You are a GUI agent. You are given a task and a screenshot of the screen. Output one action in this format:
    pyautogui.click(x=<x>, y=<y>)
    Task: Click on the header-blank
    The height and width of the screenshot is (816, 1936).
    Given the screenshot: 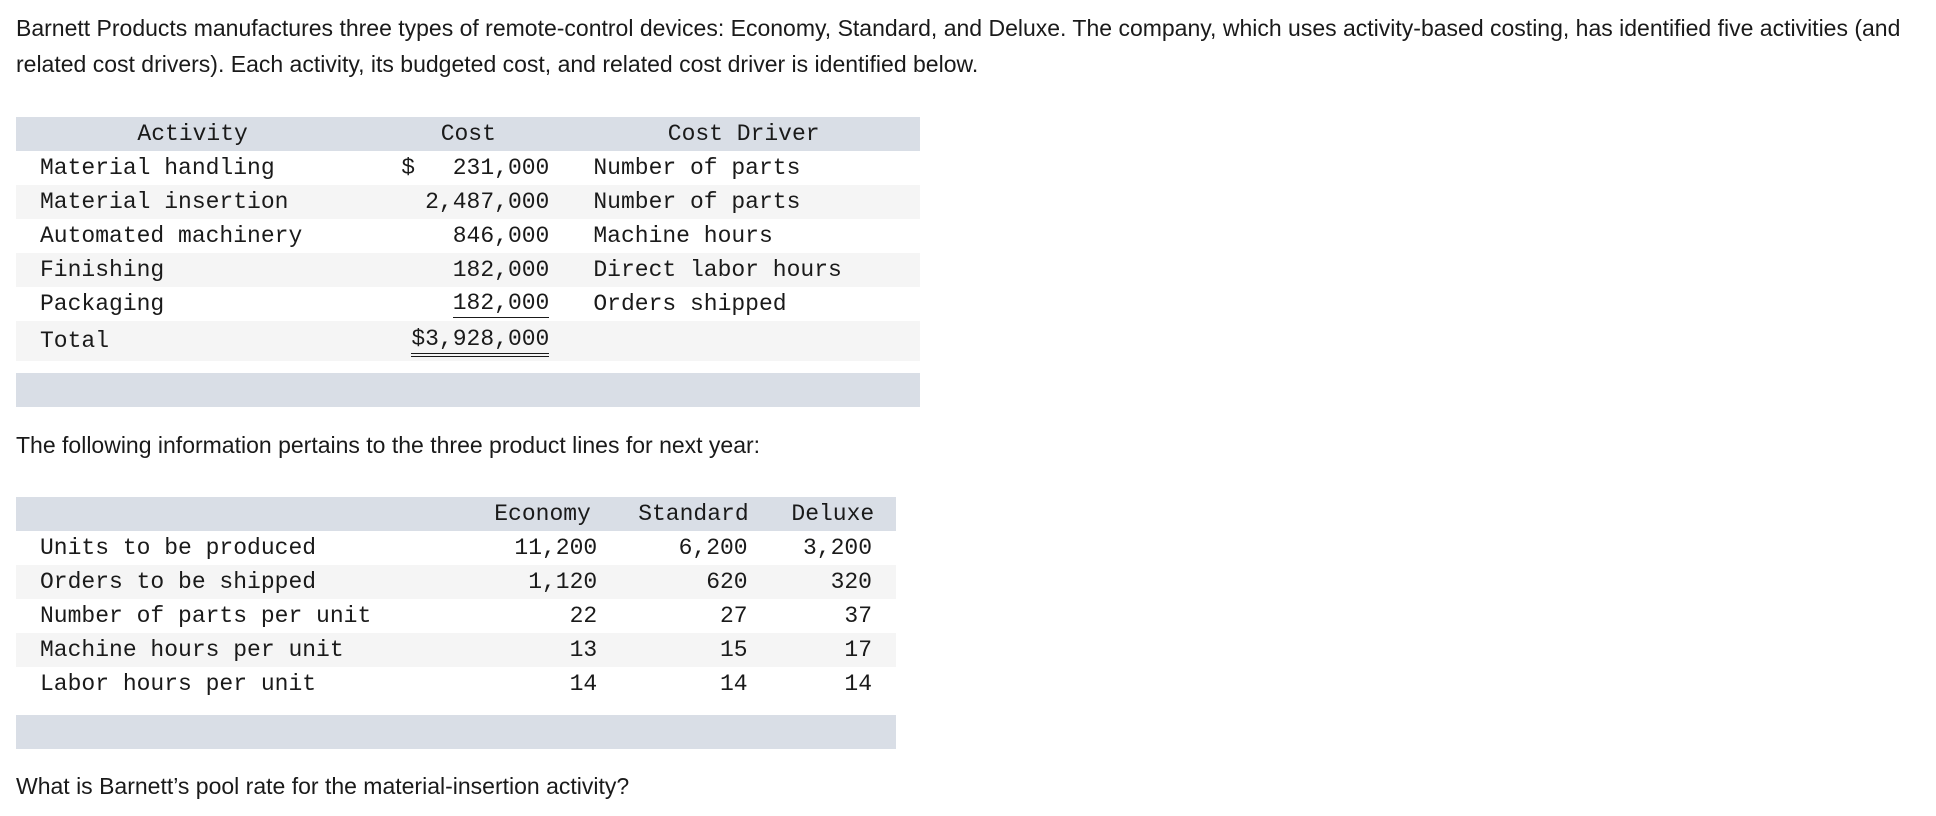 What is the action you would take?
    pyautogui.click(x=242, y=514)
    